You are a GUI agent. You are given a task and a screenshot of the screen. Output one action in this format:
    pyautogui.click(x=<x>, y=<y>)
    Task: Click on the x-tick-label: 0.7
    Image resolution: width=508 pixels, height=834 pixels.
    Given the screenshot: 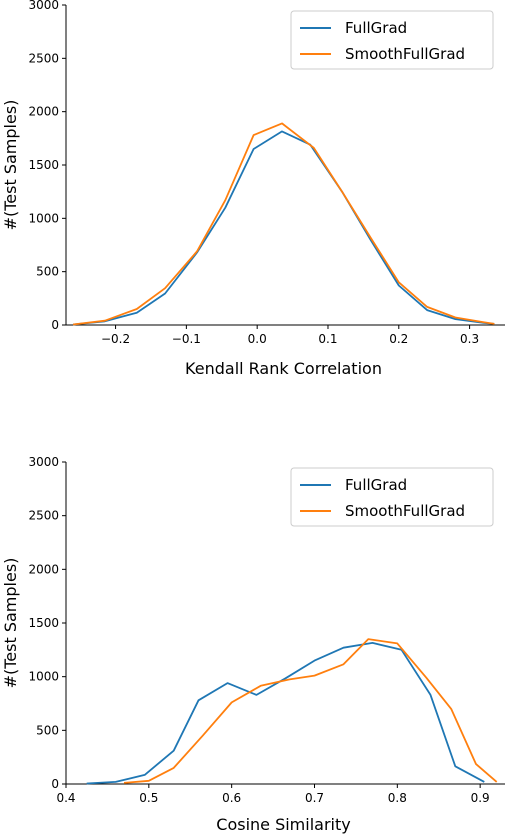 What is the action you would take?
    pyautogui.click(x=314, y=798)
    